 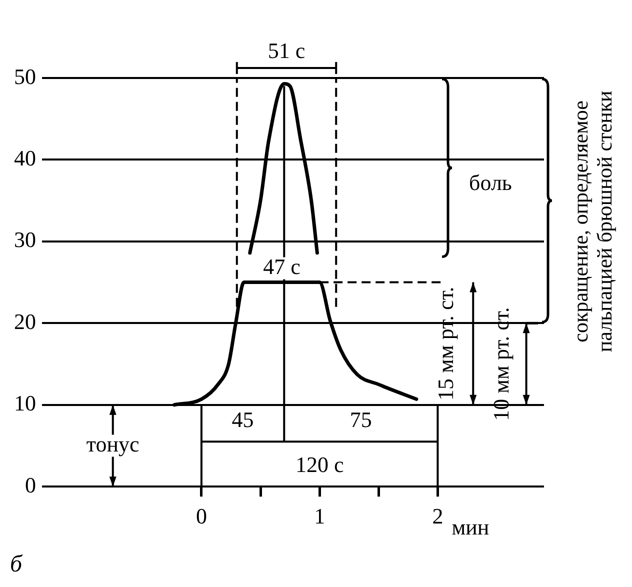 I want to click on y-tick-label: 30, so click(x=25, y=239).